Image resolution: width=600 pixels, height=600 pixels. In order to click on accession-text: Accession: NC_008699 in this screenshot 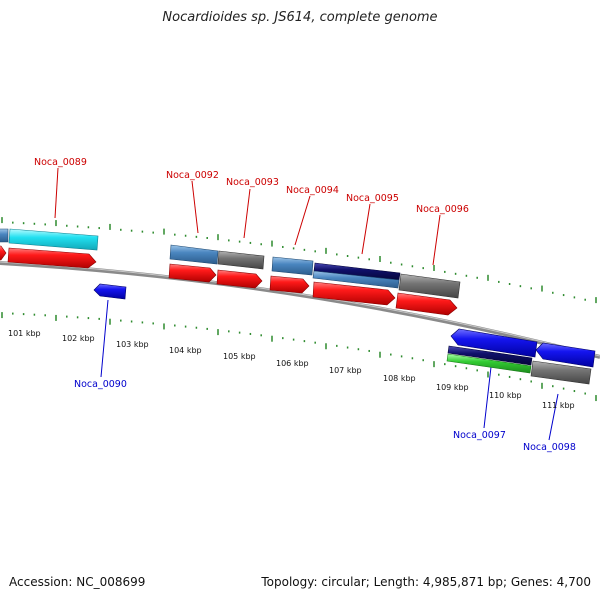, I will do `click(77, 582)`.